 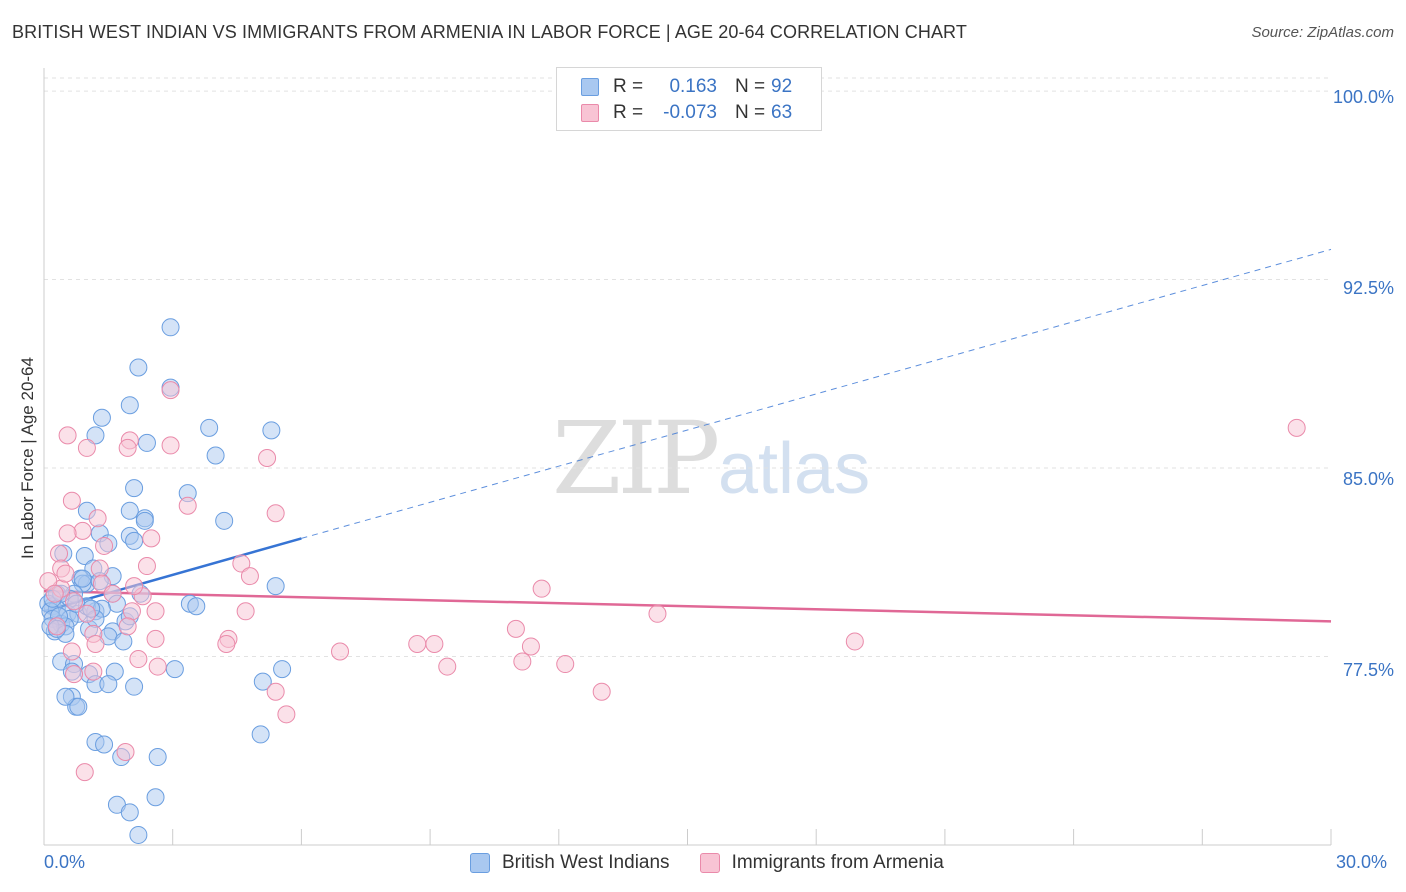 I want to click on legend-item-british-west-indians: British West Indians, so click(x=570, y=863).